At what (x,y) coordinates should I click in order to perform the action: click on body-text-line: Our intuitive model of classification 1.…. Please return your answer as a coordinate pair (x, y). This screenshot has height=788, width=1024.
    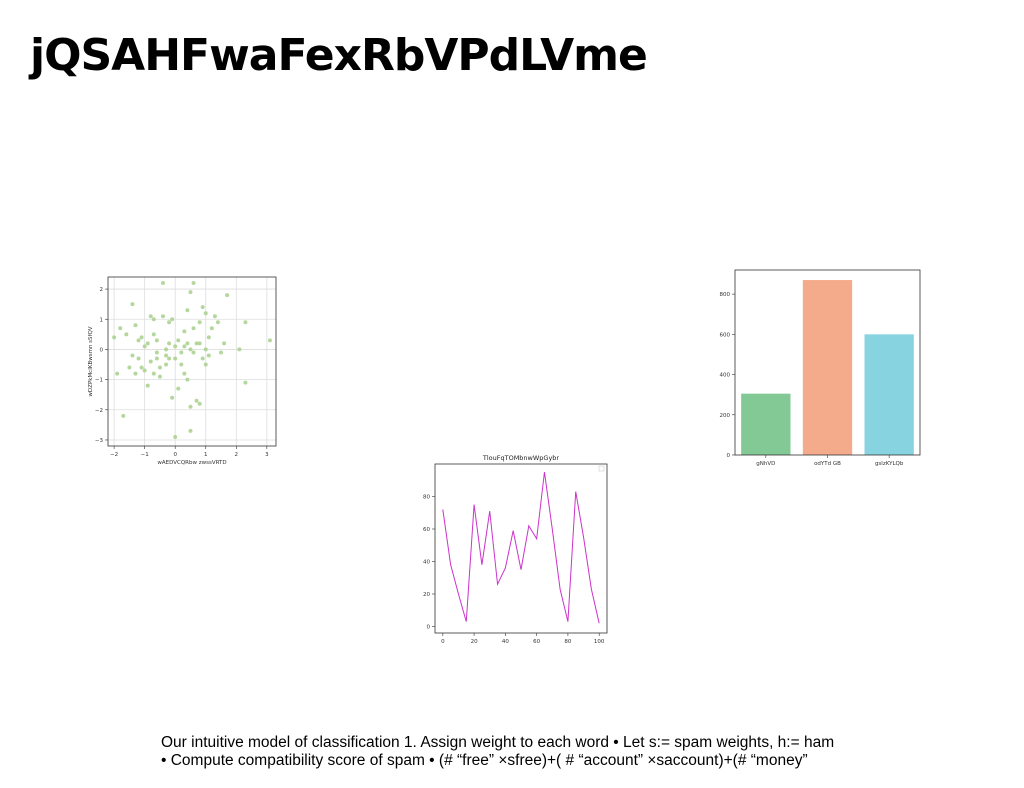
    Looking at the image, I should click on (498, 742).